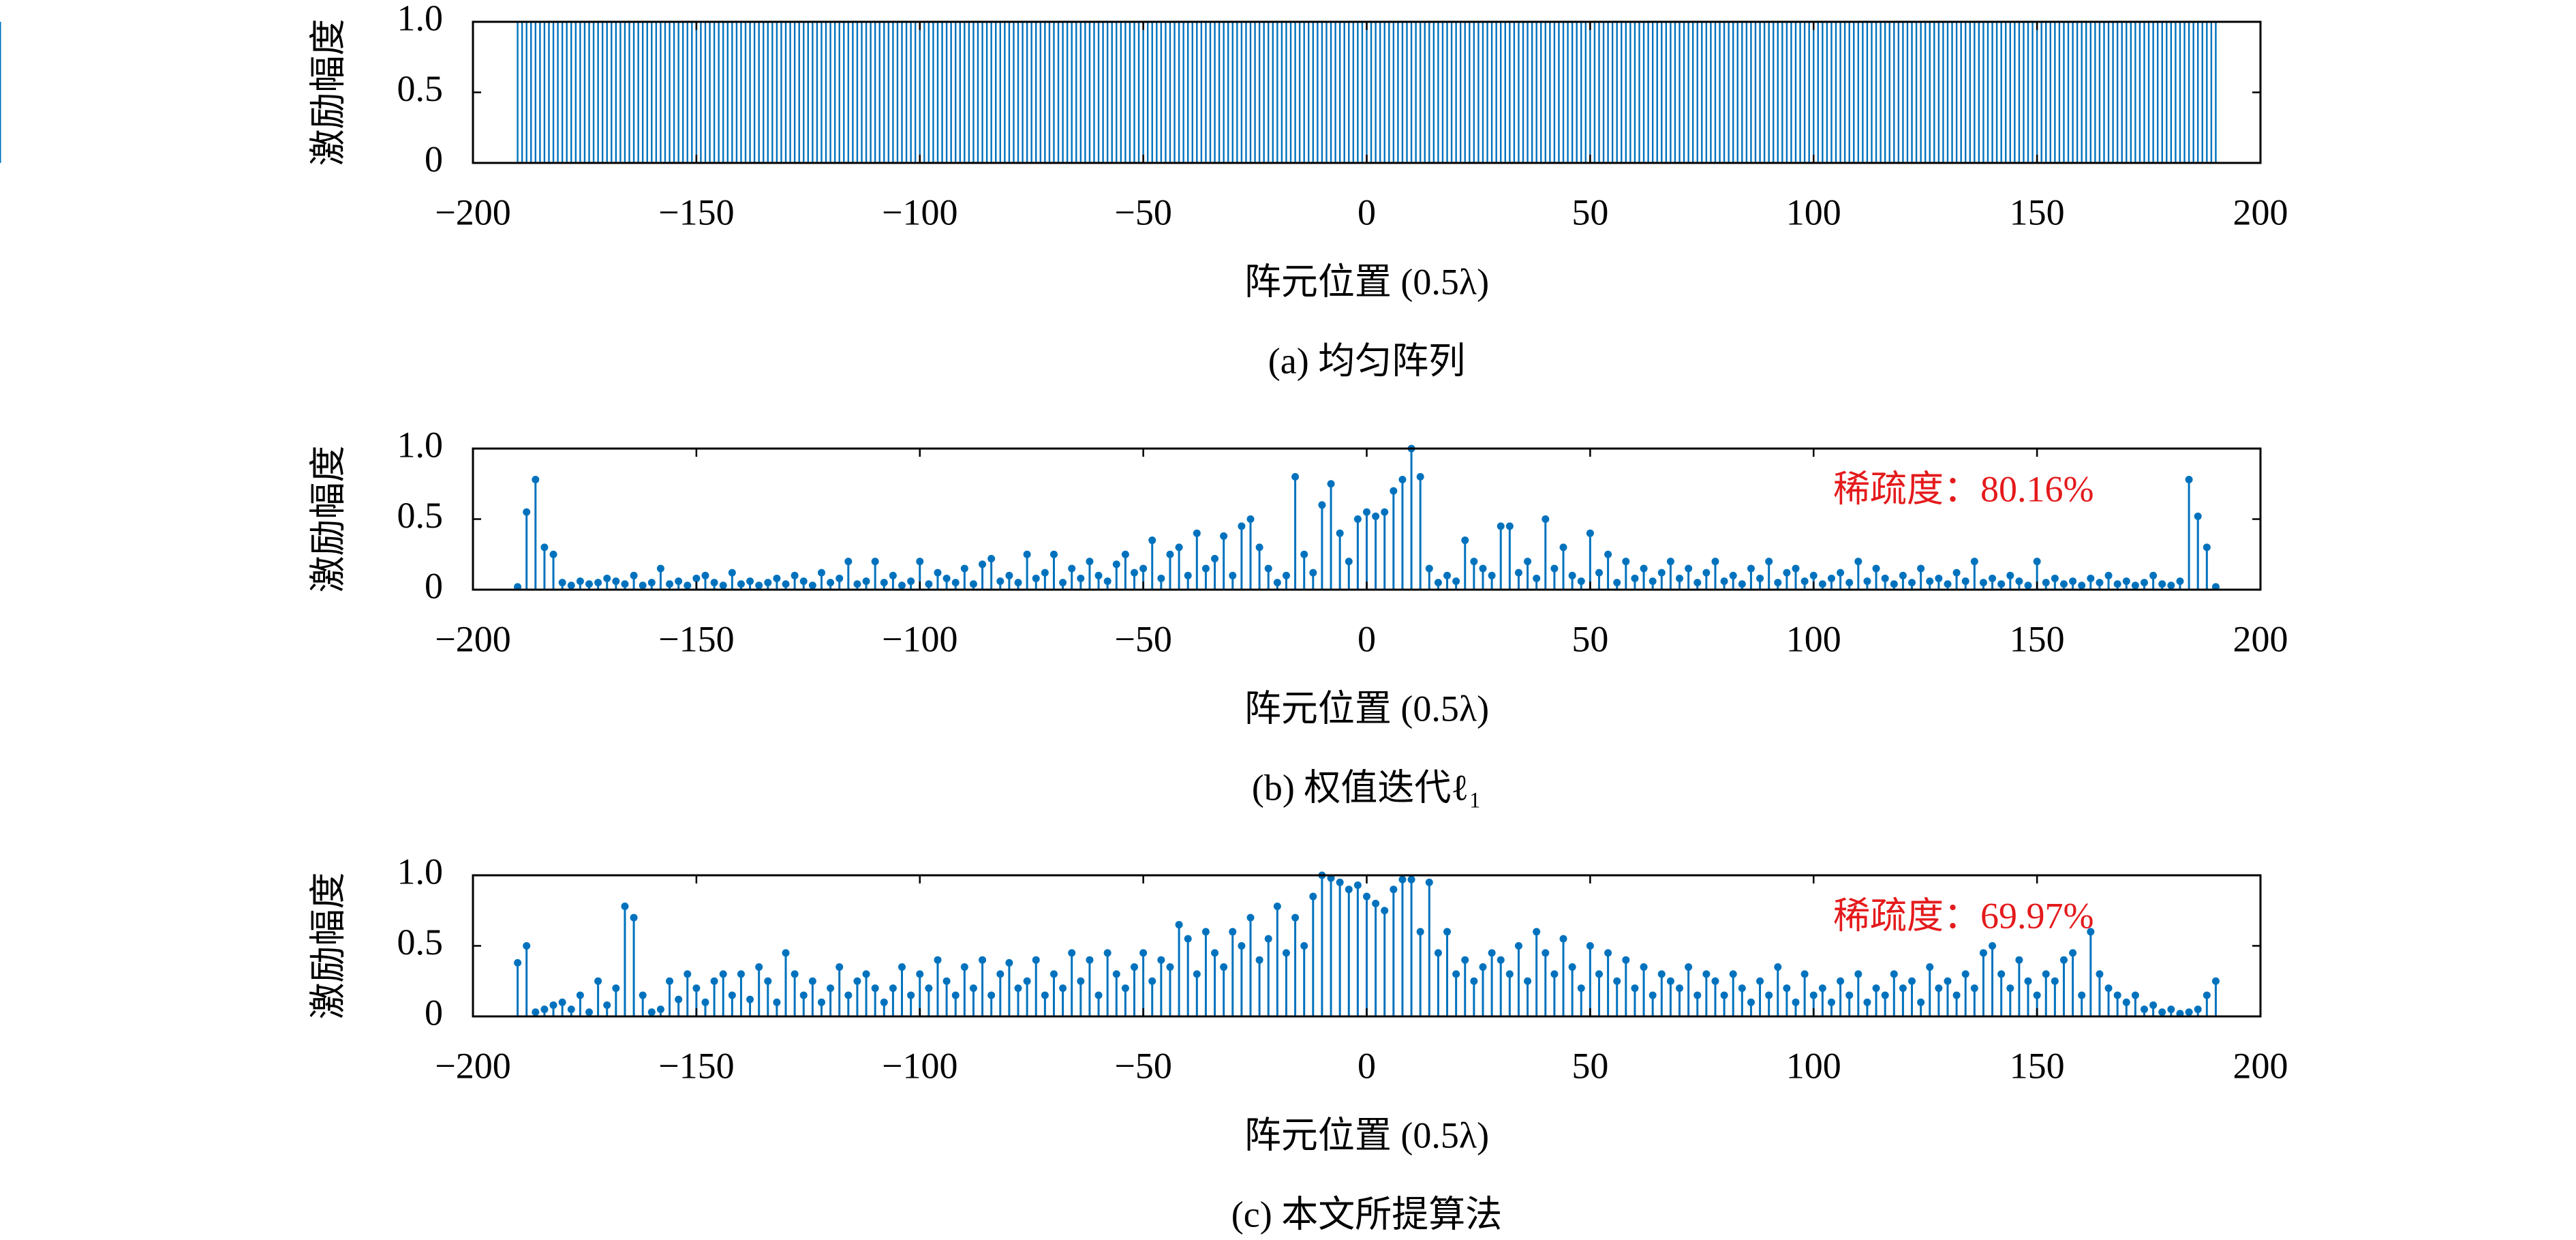 The image size is (2576, 1240). Describe the element at coordinates (1589, 1066) in the screenshot. I see `x-tick-label: 50` at that location.